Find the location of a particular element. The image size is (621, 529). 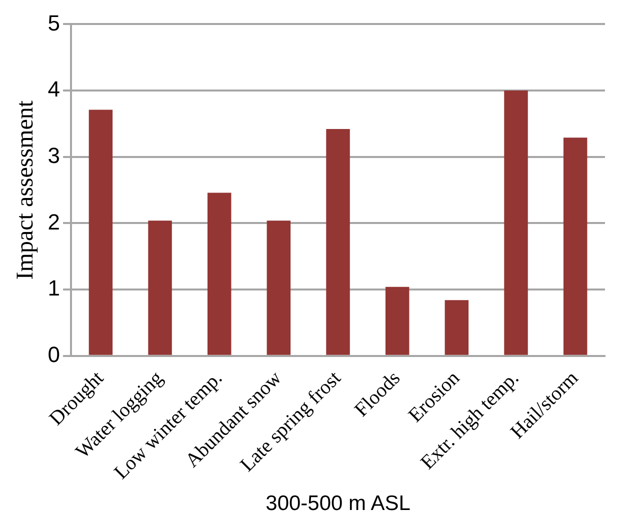

x-axis-title: 300-500 m ASL is located at coordinates (338, 504).